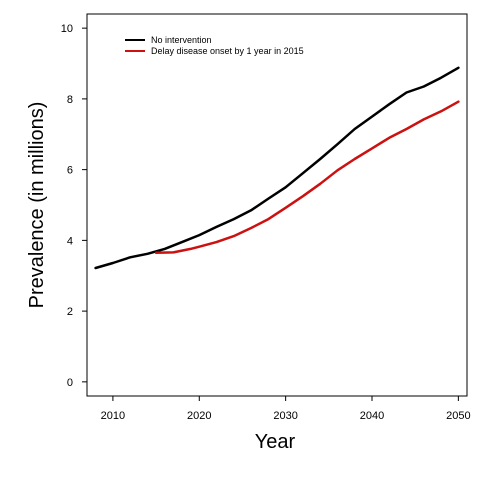 Image resolution: width=480 pixels, height=480 pixels. What do you see at coordinates (113, 416) in the screenshot?
I see `x-tick-label-2010: 2010` at bounding box center [113, 416].